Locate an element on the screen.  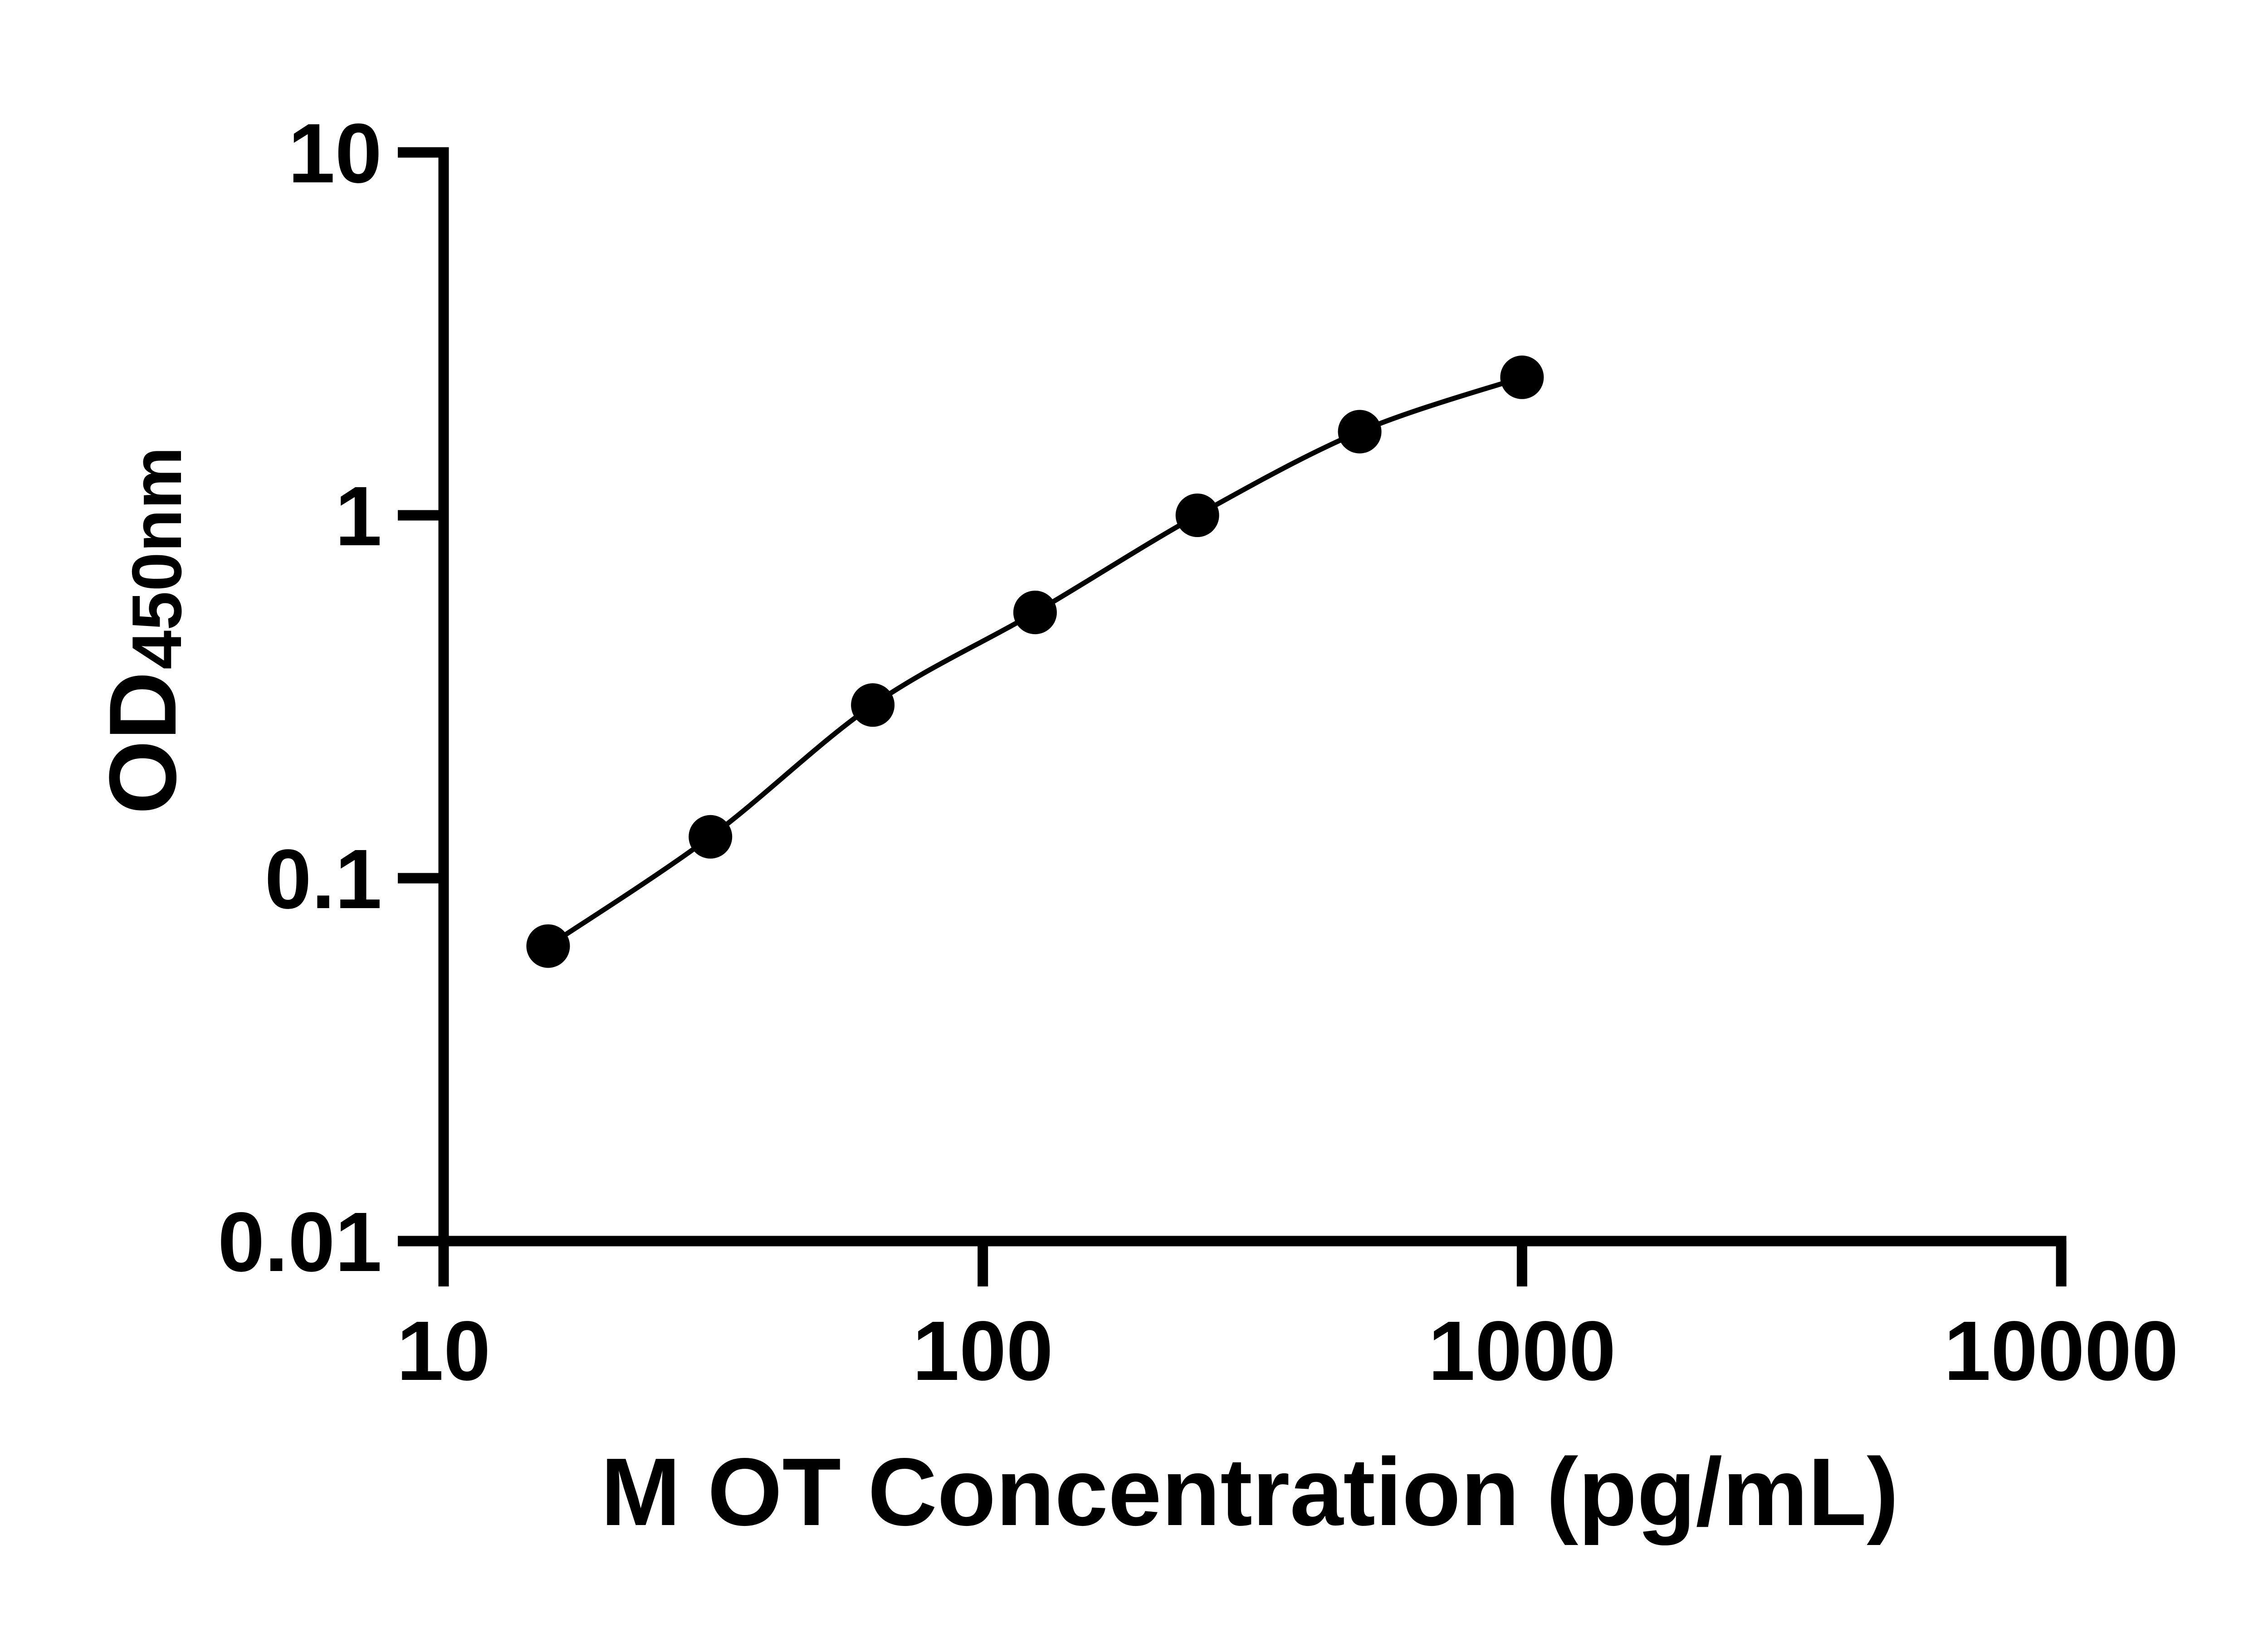
x-tick-label-10: 10 is located at coordinates (444, 1351).